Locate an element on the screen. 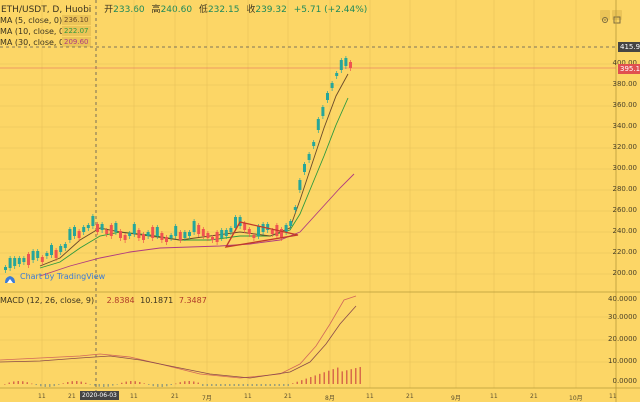 The height and width of the screenshot is (402, 640). crosshair-price-tag: 415.98 is located at coordinates (629, 47).